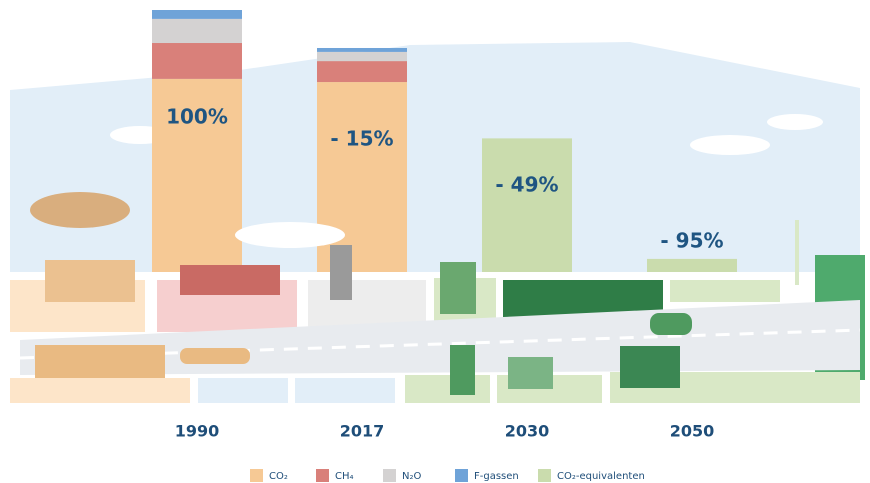  Describe the element at coordinates (691, 241) in the screenshot. I see `reduction-label: - 95%` at that location.